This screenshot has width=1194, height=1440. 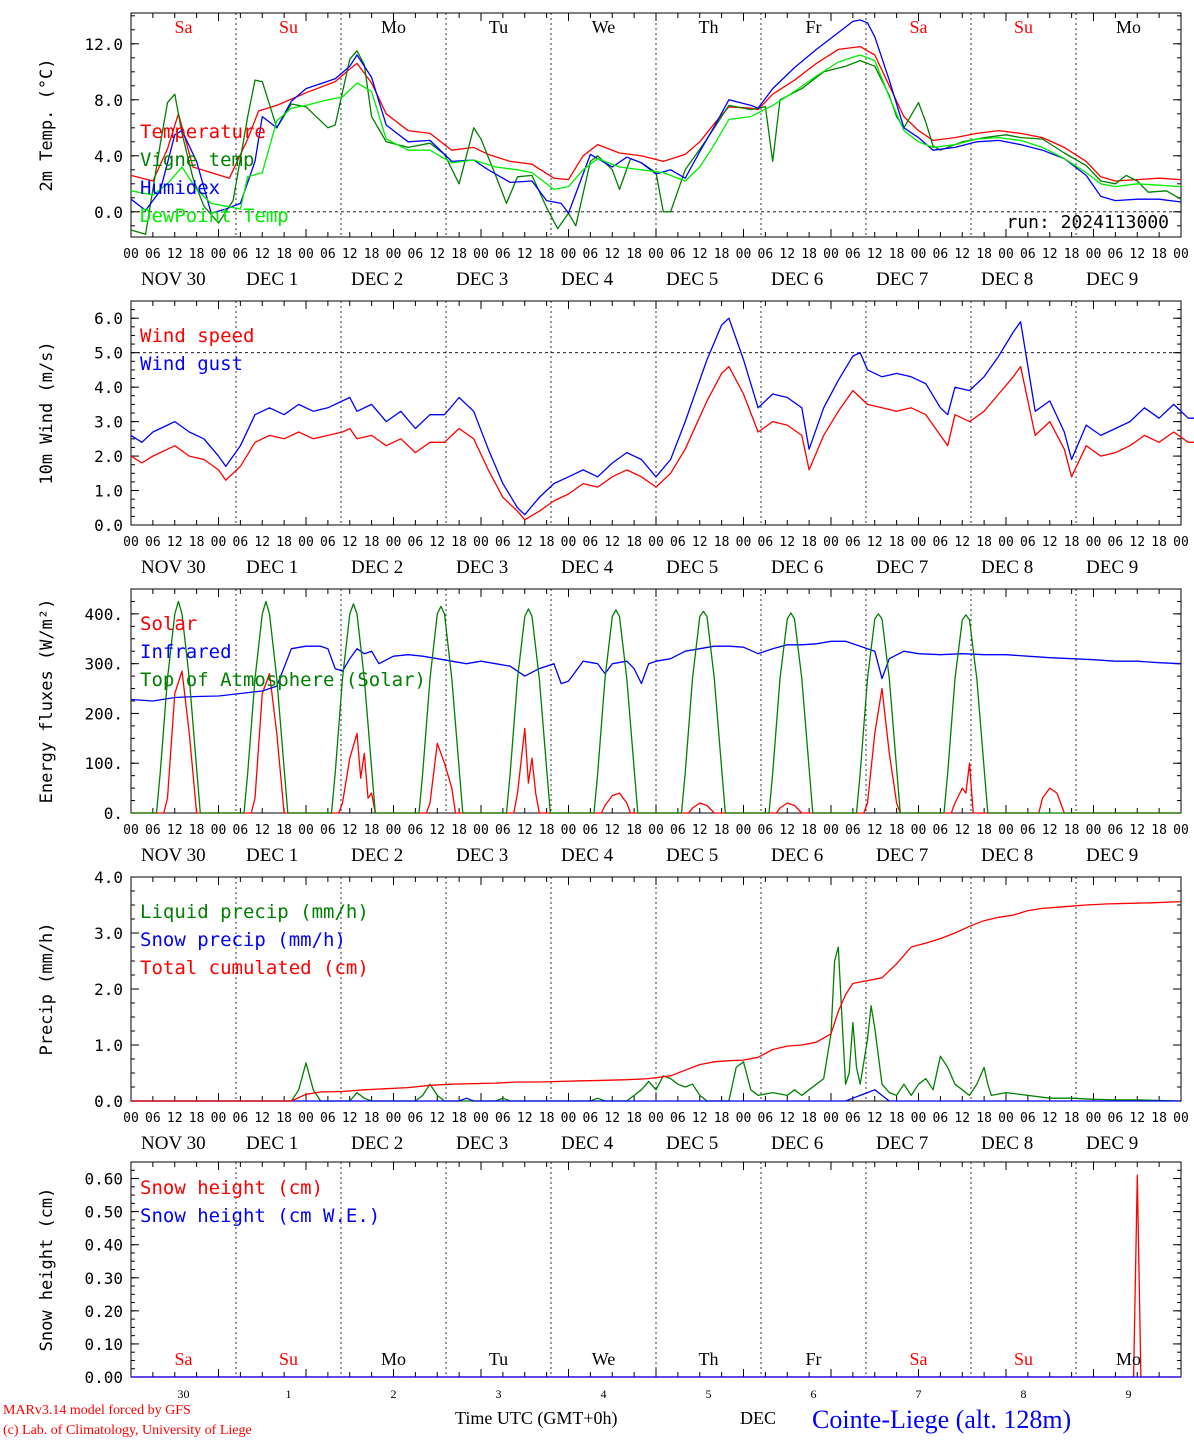 I want to click on legend-entry: Temperature, so click(x=203, y=132).